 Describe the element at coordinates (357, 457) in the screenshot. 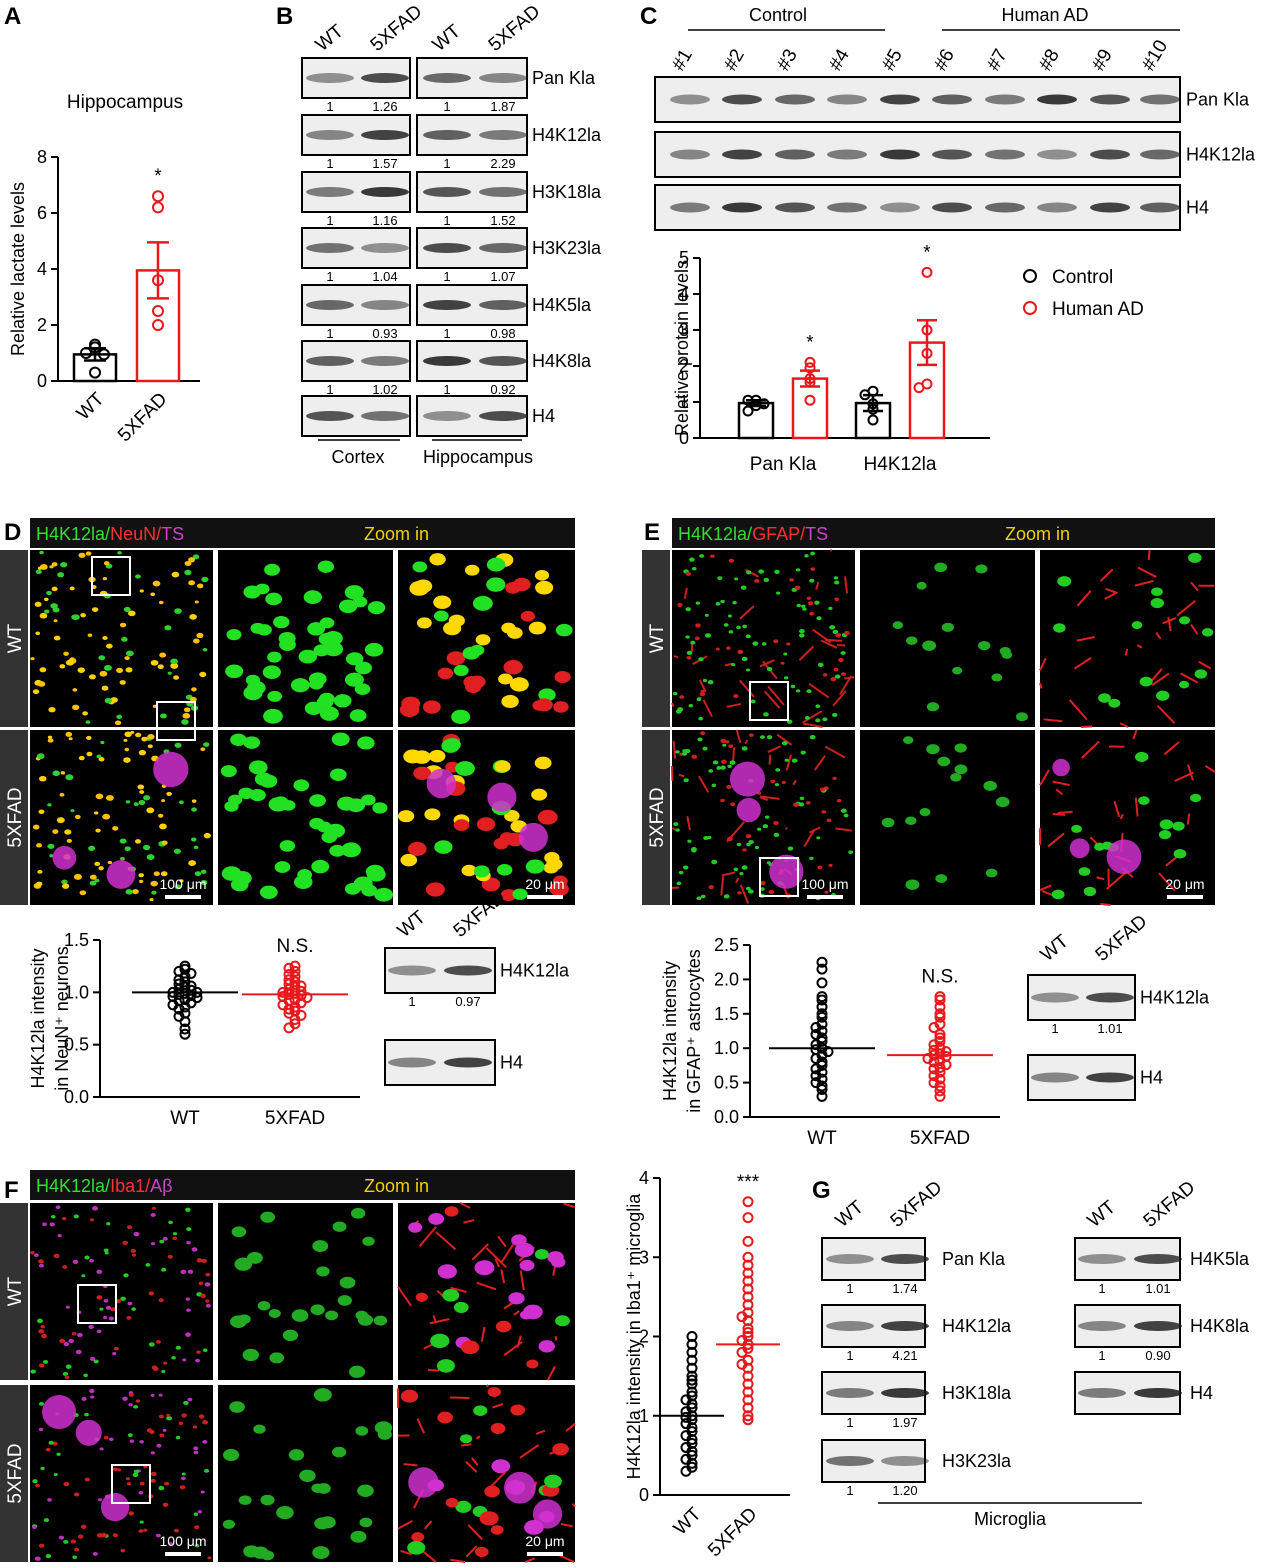

I see `group-label: Cortex` at that location.